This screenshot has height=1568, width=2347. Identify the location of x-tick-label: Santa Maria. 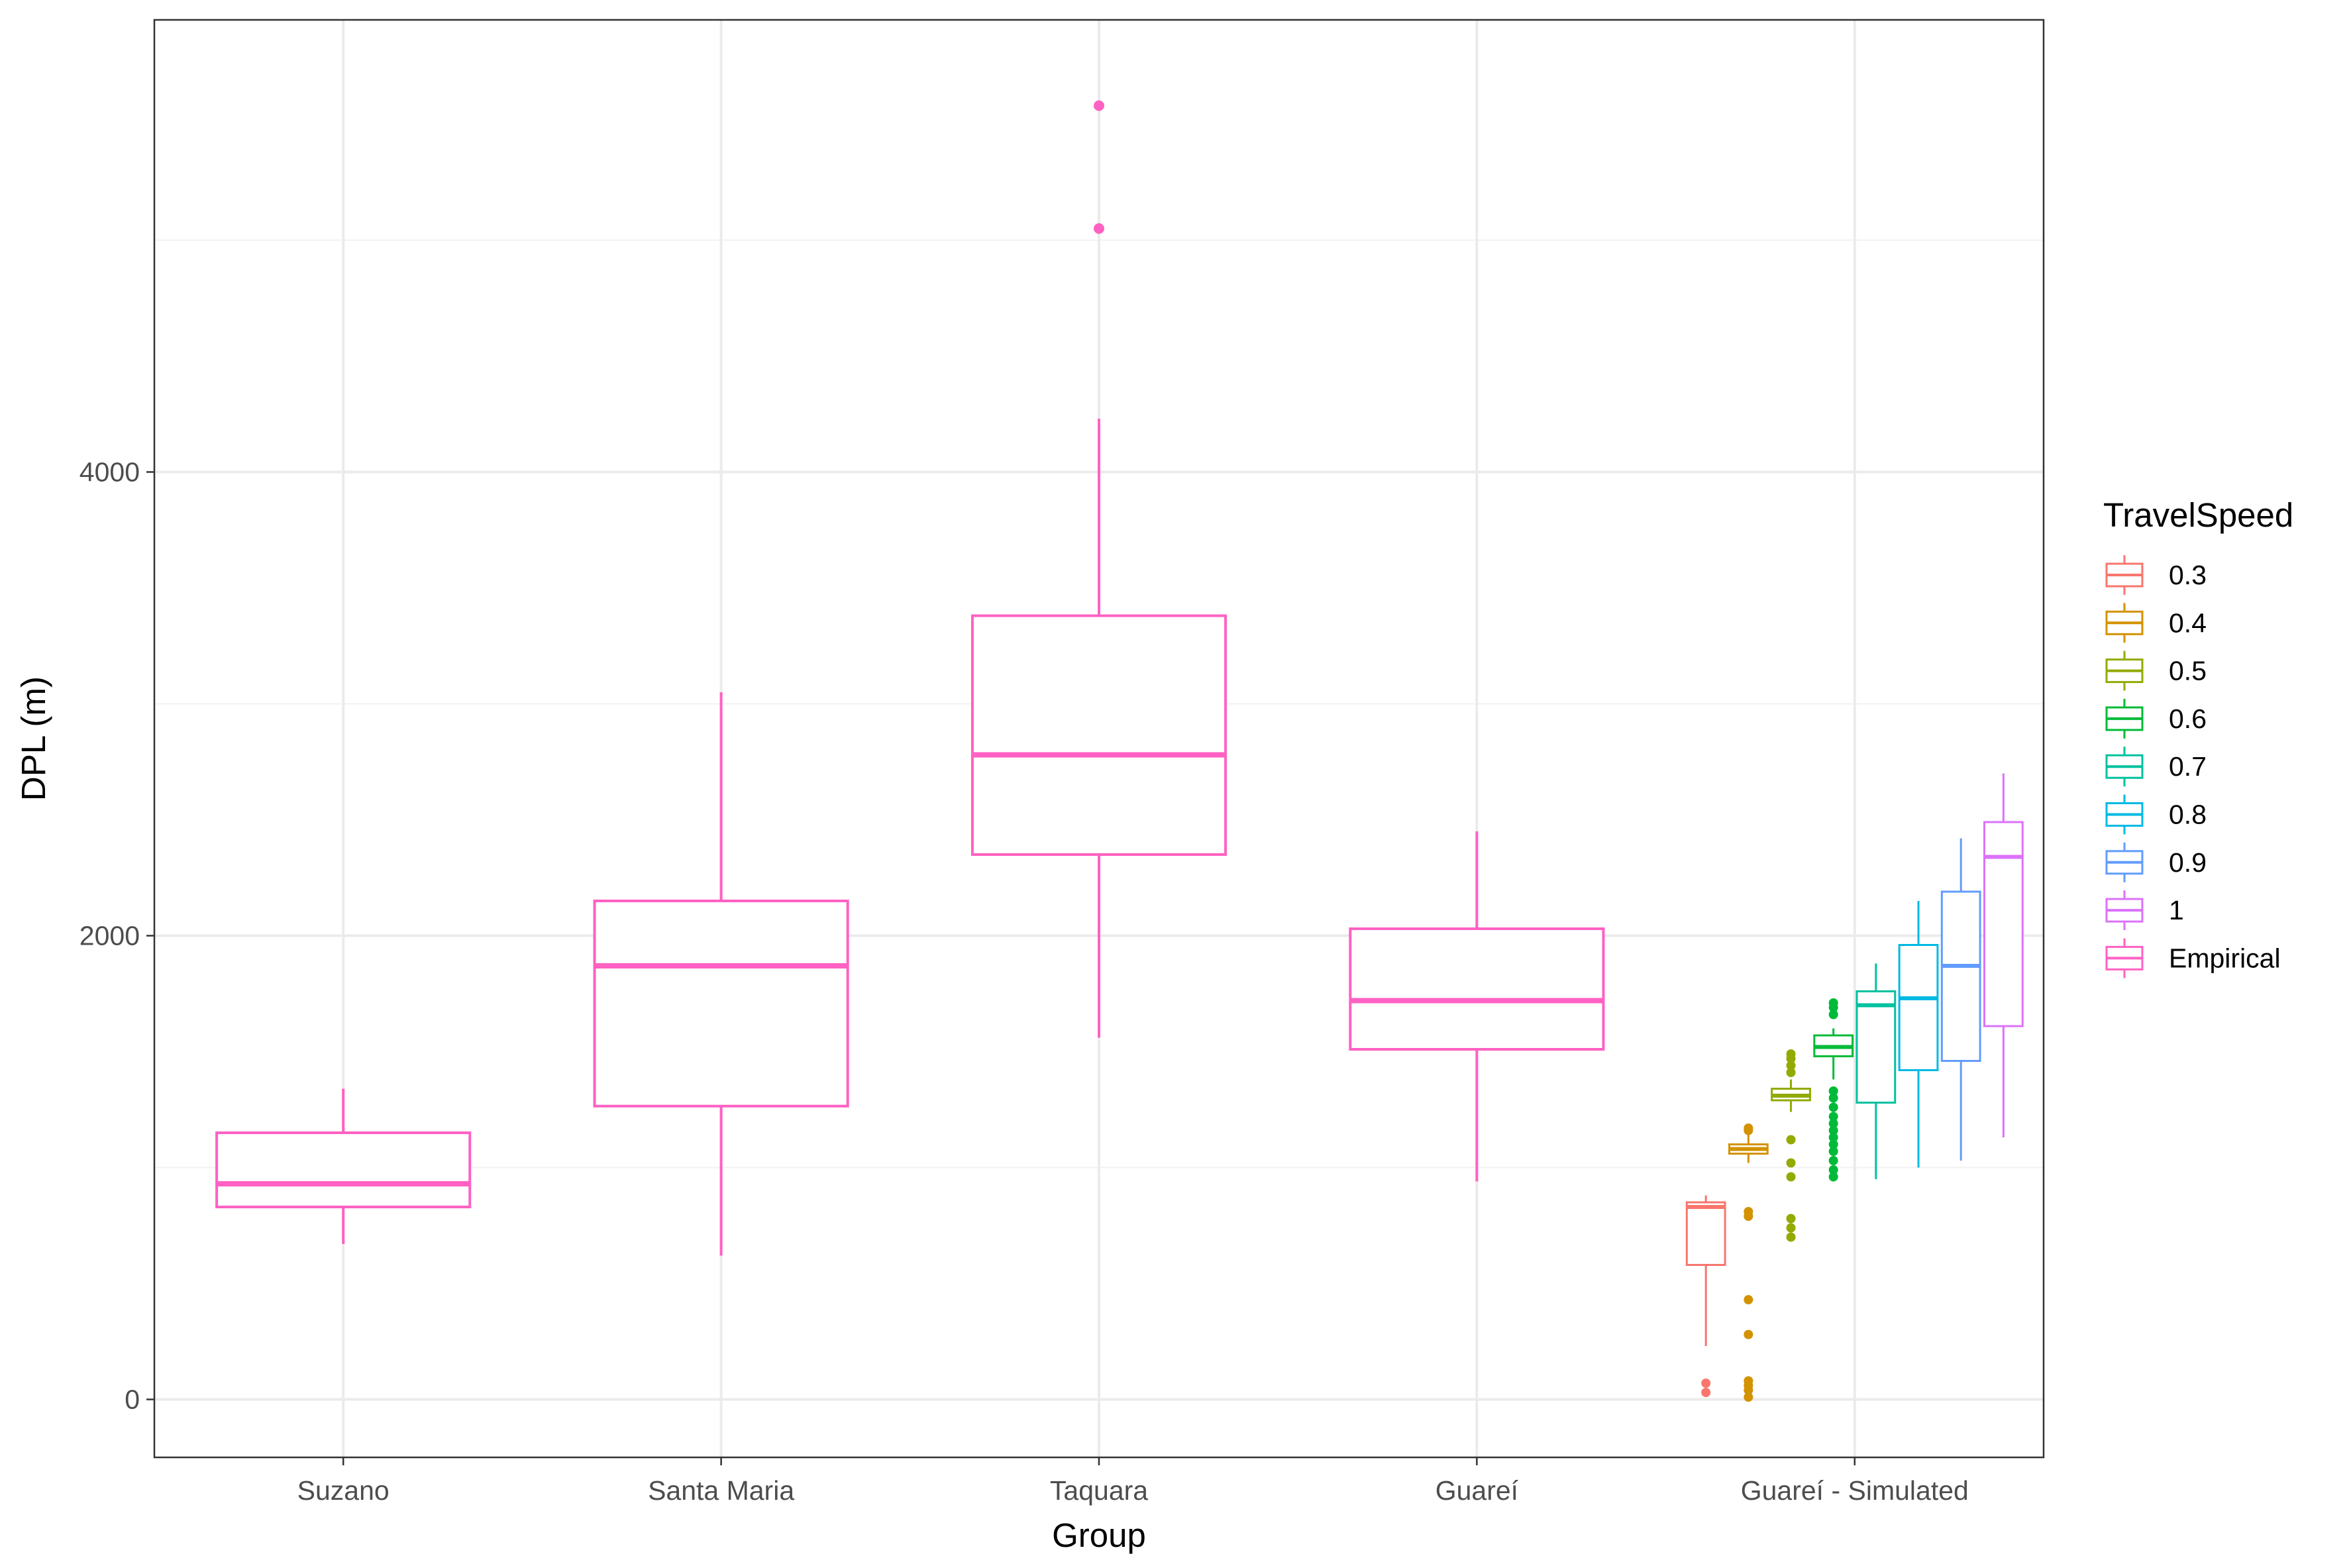
(721, 1490).